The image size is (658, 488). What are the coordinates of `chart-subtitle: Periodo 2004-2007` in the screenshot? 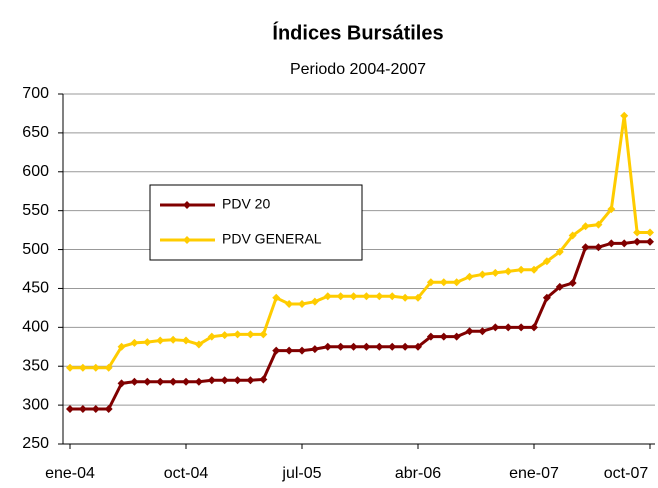 It's located at (358, 69).